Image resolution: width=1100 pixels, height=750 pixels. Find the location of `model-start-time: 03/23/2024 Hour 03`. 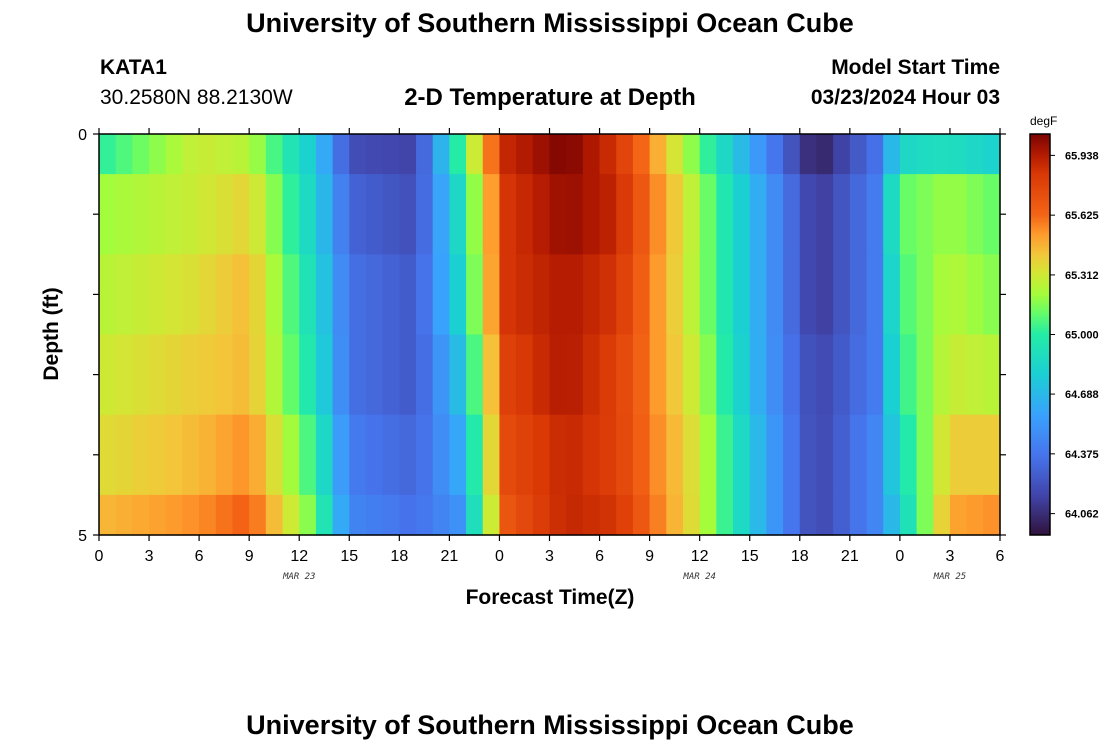

model-start-time: 03/23/2024 Hour 03 is located at coordinates (905, 97).